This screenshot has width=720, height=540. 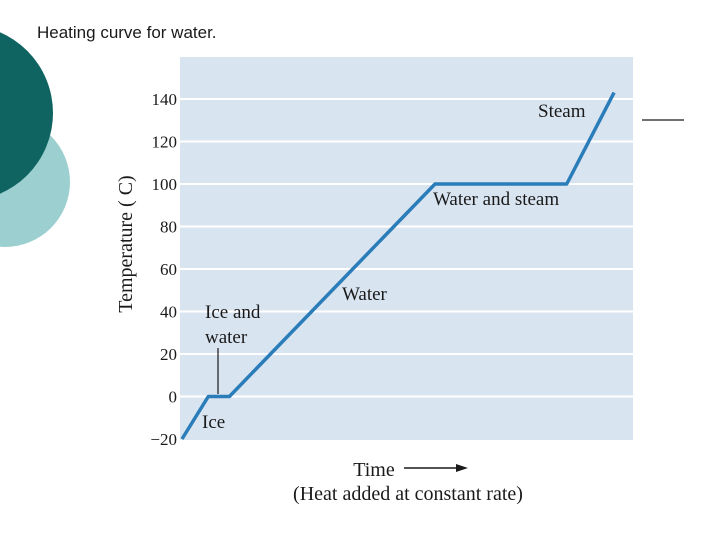 I want to click on y-axis-title: Temperature ( C), so click(x=126, y=243).